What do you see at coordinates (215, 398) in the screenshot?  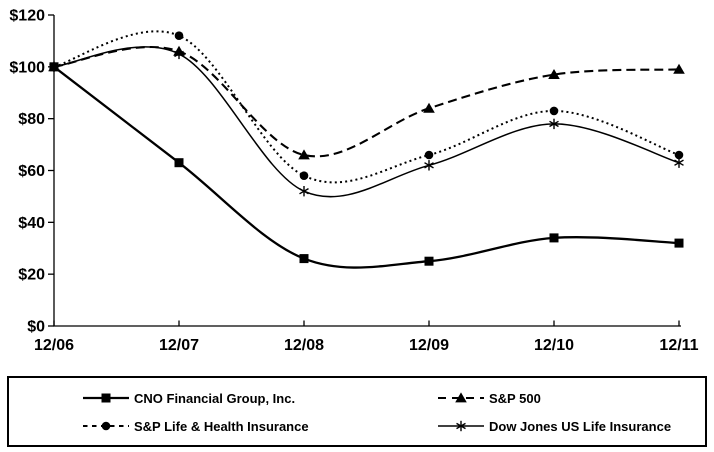 I see `legend-label: CNO Financial Group, Inc.` at bounding box center [215, 398].